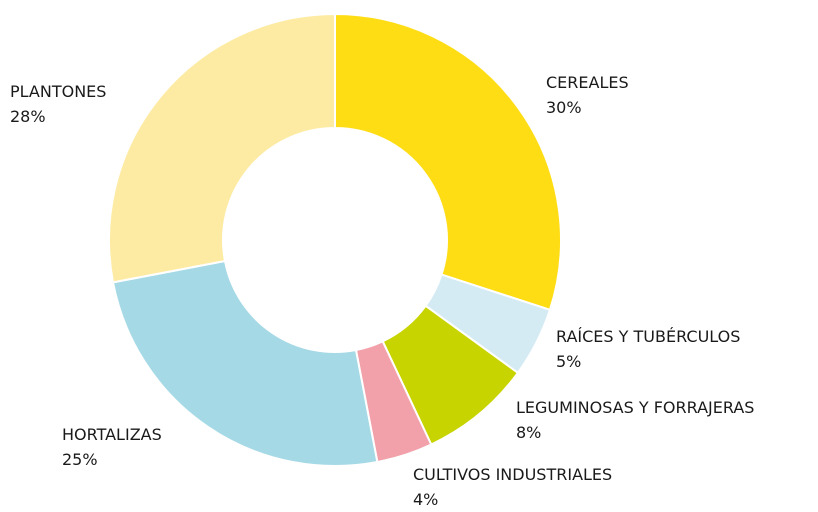 The height and width of the screenshot is (512, 818). Describe the element at coordinates (648, 336) in the screenshot. I see `slice-label: RAÍCES Y TUBÉRCULOS` at that location.